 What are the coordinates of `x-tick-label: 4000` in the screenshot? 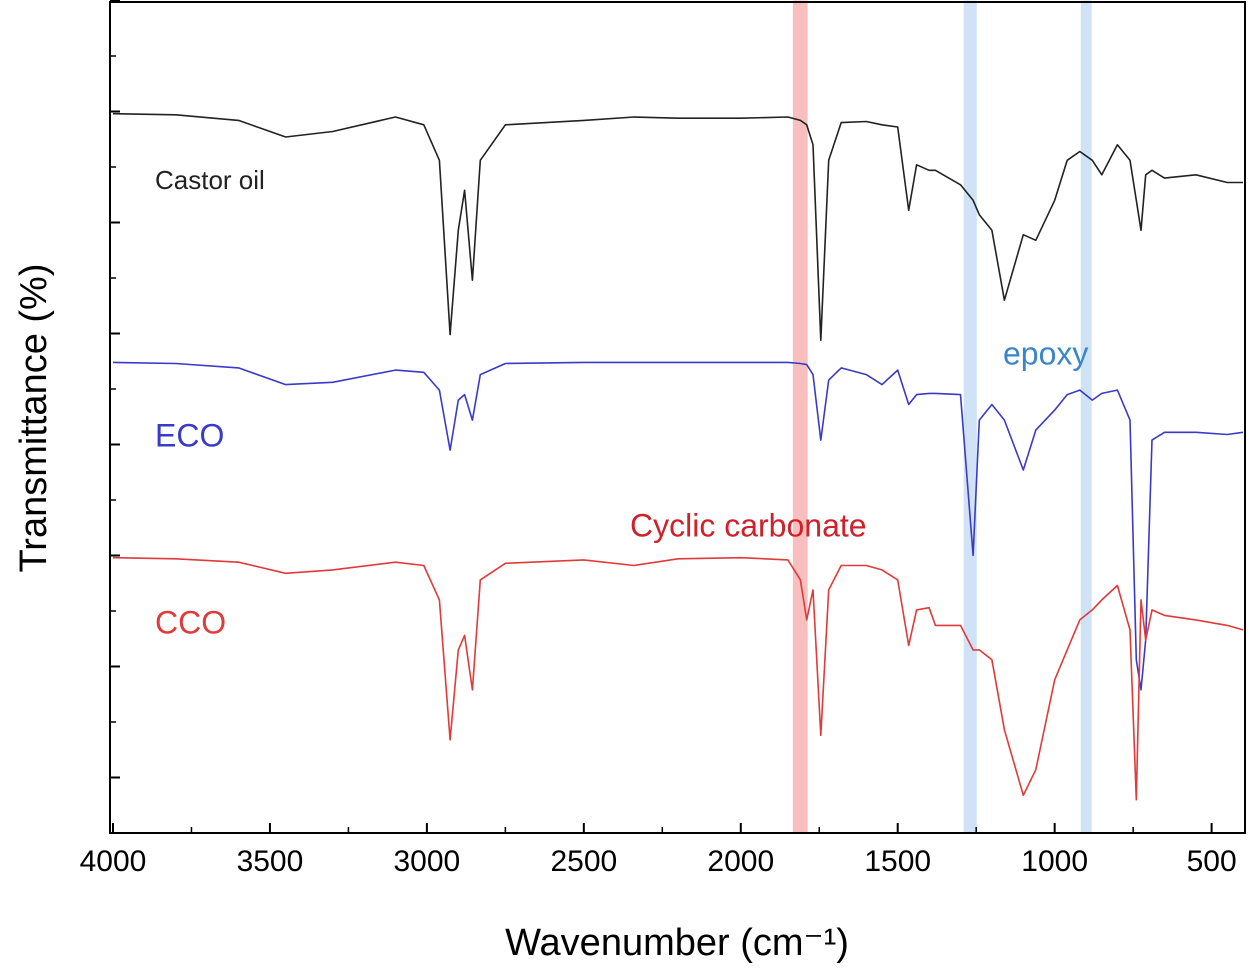 It's located at (113, 861).